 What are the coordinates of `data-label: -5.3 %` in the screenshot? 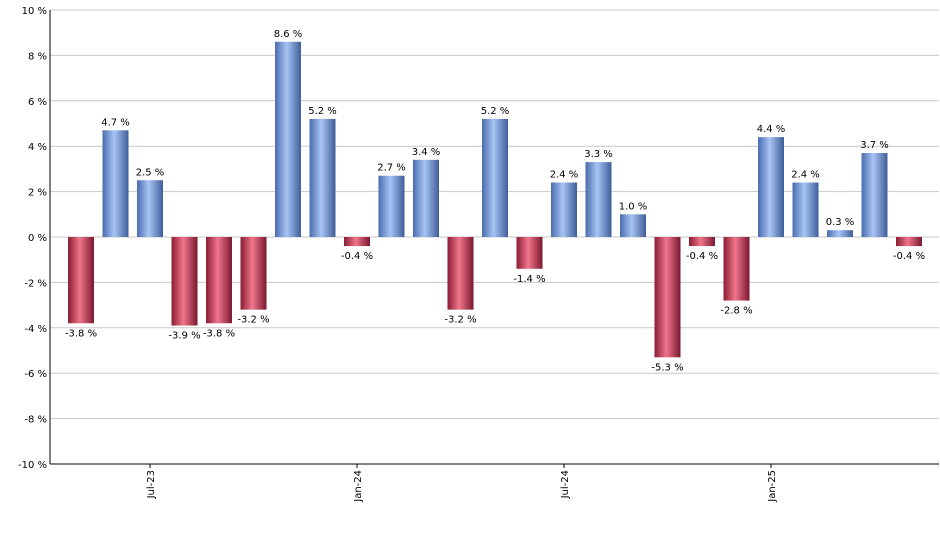 It's located at (667, 367).